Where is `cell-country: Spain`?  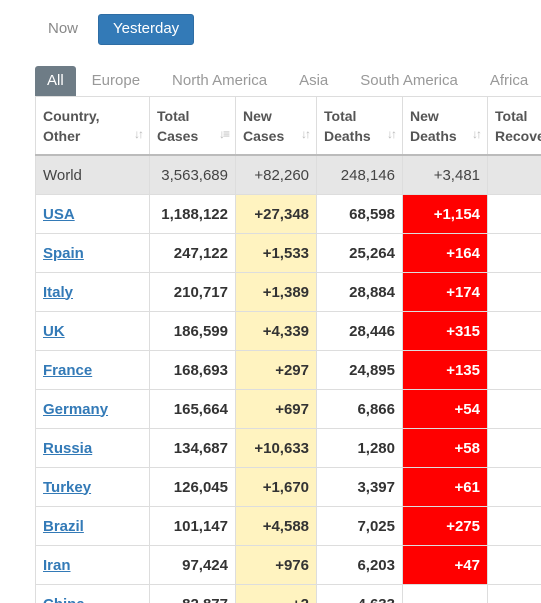 cell-country: Spain is located at coordinates (92, 253).